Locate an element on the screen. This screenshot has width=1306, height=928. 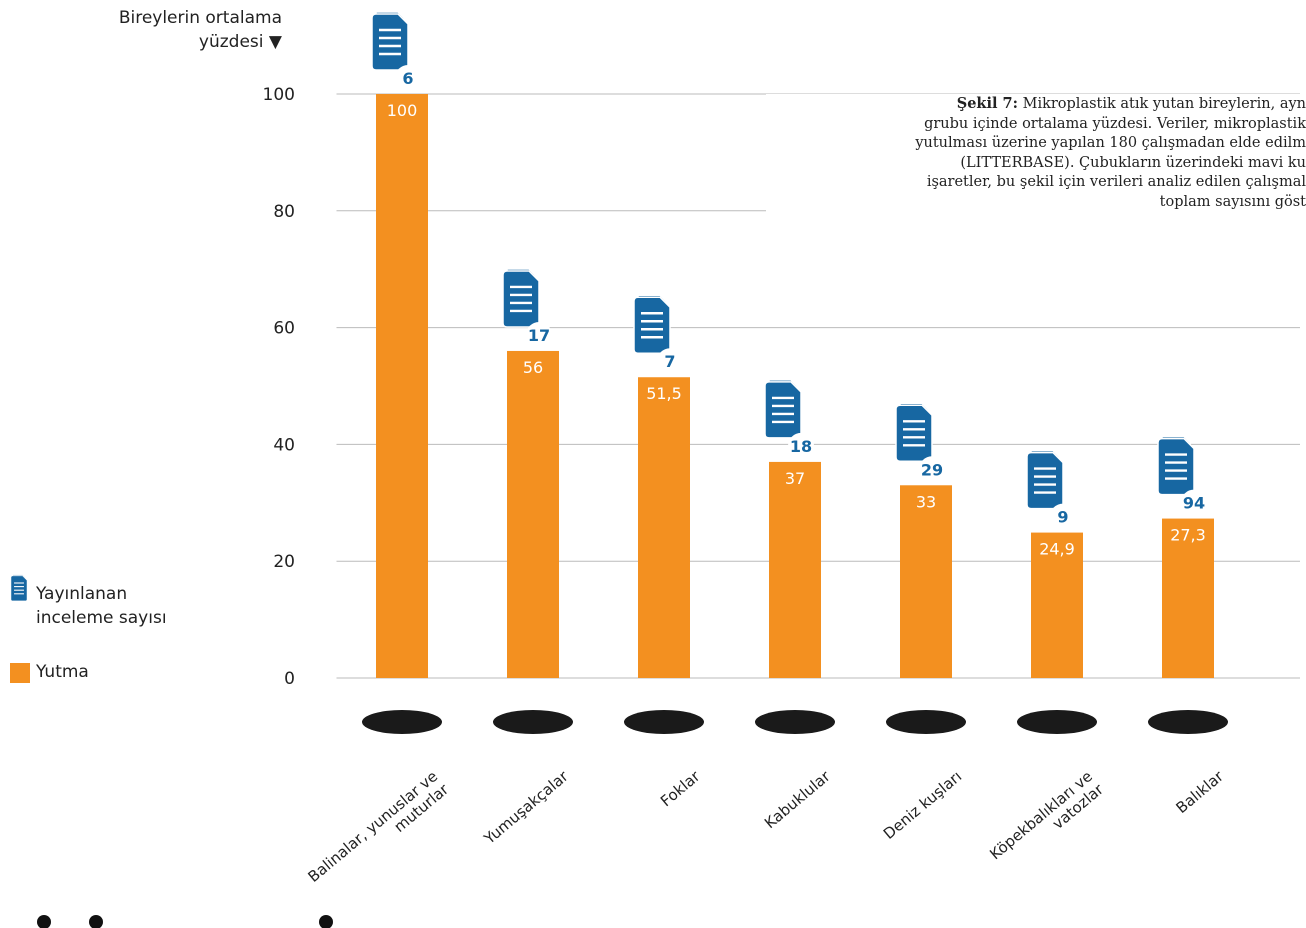
value-label: 33 is located at coordinates (926, 501).